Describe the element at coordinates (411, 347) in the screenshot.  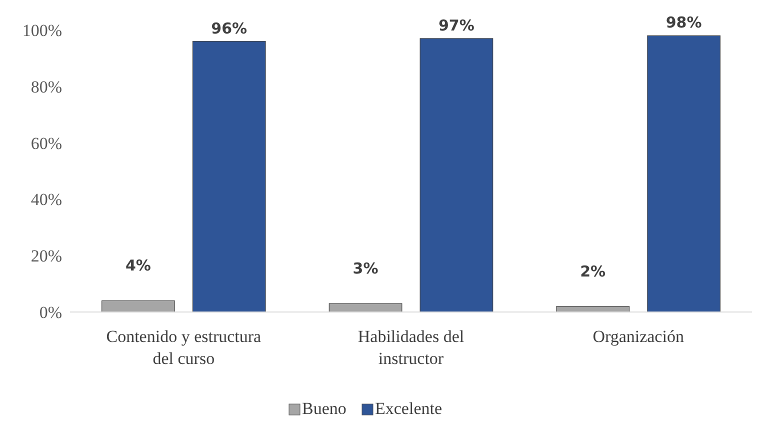
I see `x-tick-label: Habilidades del instructor` at that location.